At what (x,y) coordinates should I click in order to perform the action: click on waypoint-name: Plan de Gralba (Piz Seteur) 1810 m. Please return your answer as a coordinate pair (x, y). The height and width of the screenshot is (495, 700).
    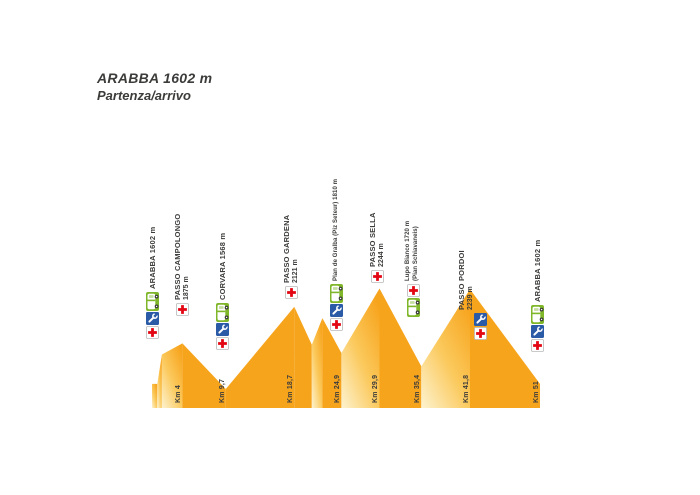
    Looking at the image, I should click on (335, 229).